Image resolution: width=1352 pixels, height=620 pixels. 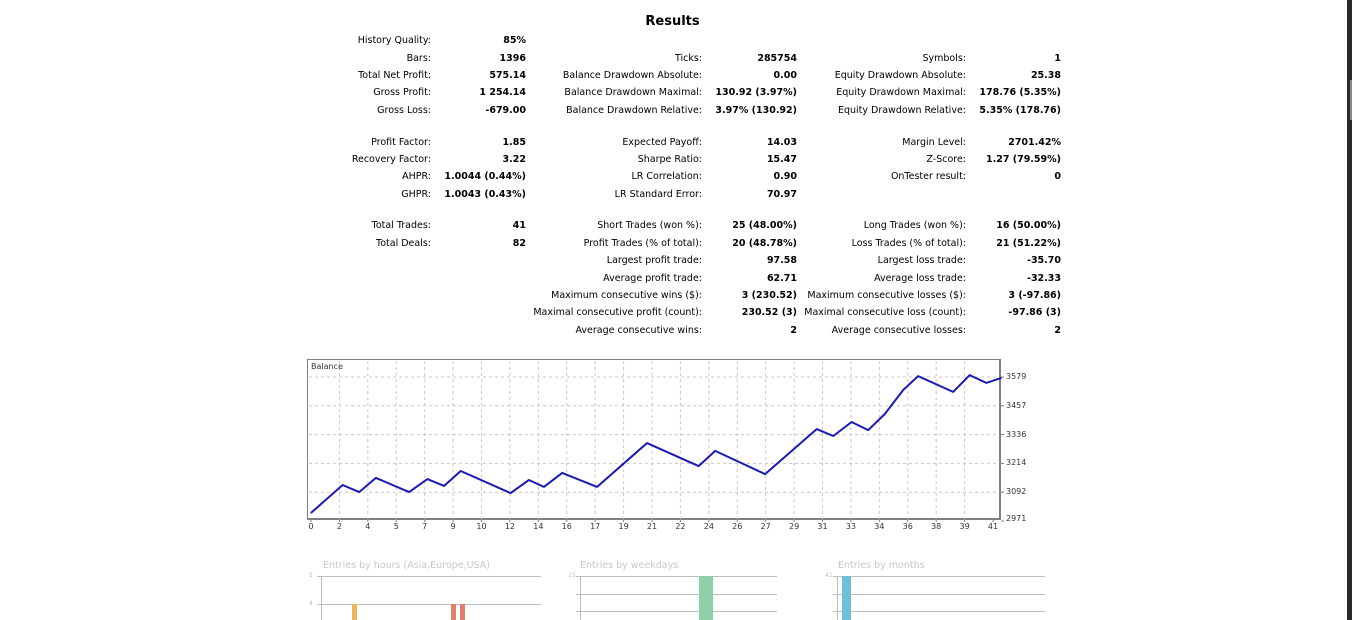 What do you see at coordinates (1028, 243) in the screenshot?
I see `stat-value: 21 (51.22%)` at bounding box center [1028, 243].